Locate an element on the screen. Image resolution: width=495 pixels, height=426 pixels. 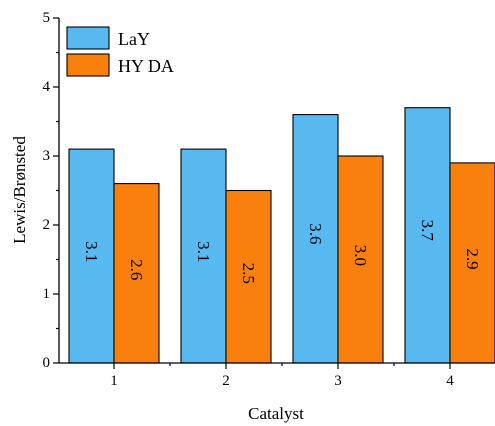
legend-label-lay: LaY is located at coordinates (134, 39).